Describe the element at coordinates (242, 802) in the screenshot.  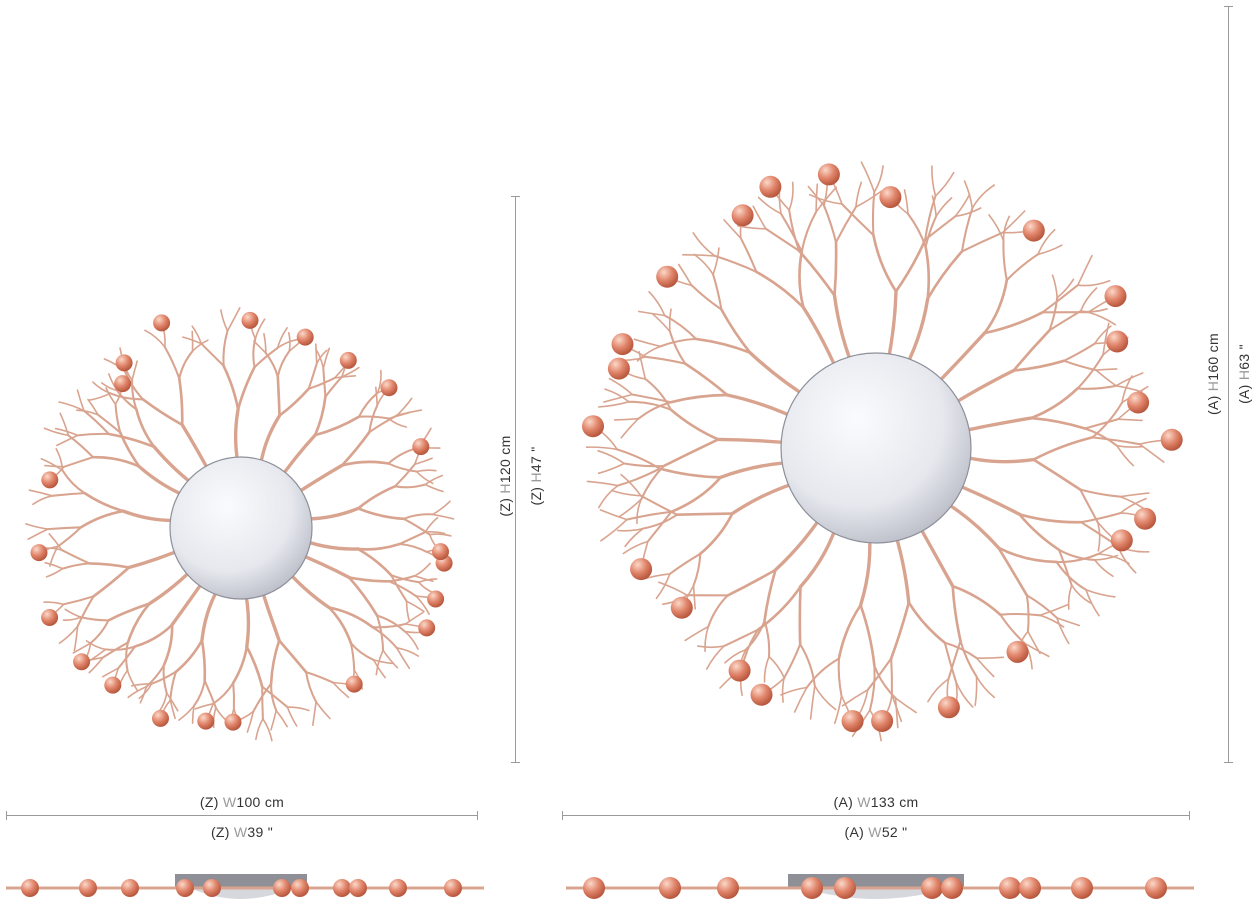
I see `small-width-cm-label: (Z) W100 cm` at that location.